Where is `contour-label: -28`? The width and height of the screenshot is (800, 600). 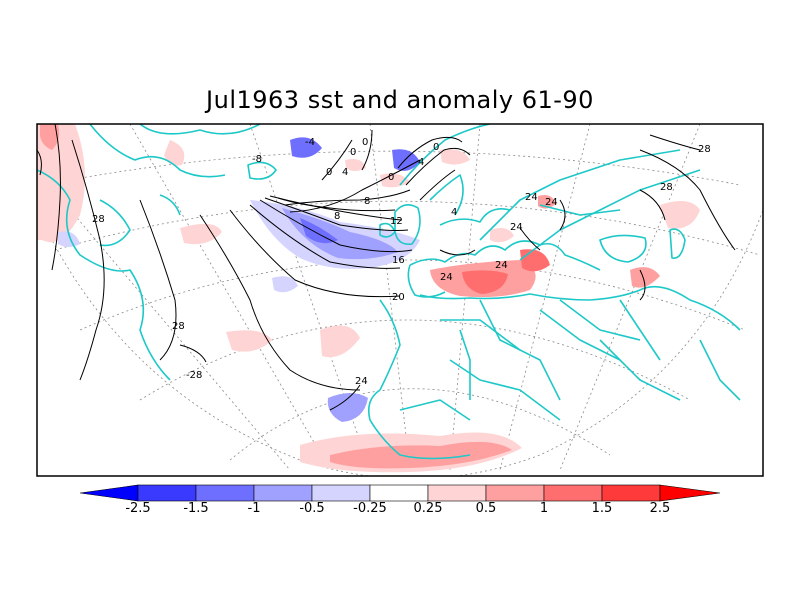 contour-label: -28 is located at coordinates (194, 375).